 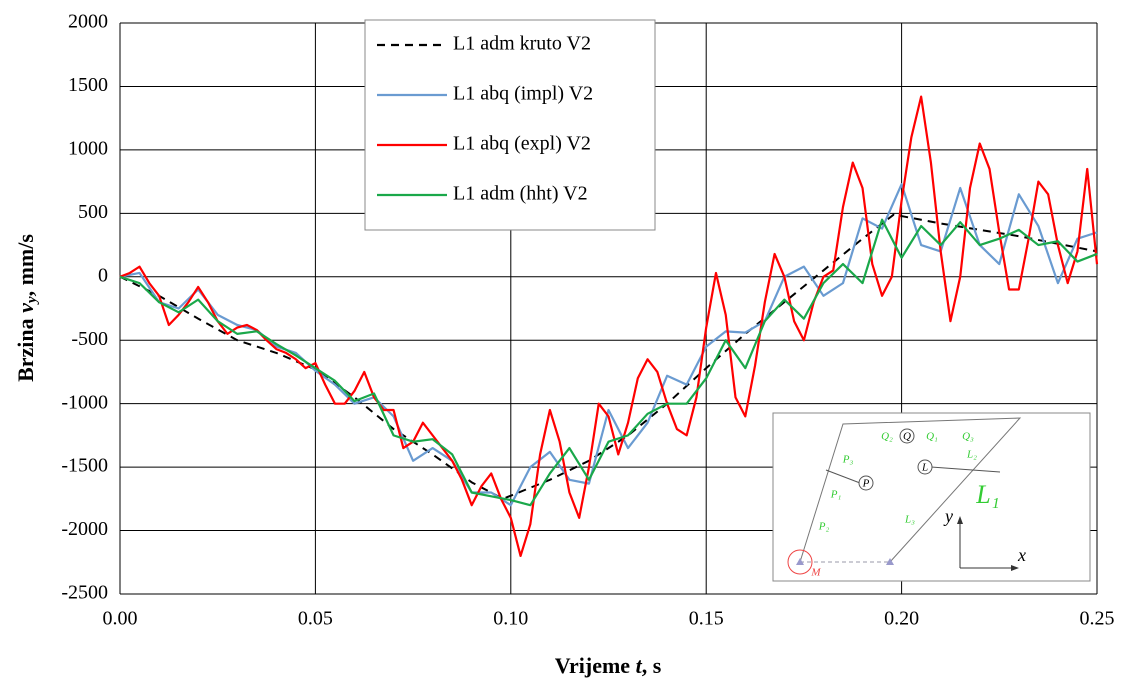 I want to click on moment, so click(x=800, y=562).